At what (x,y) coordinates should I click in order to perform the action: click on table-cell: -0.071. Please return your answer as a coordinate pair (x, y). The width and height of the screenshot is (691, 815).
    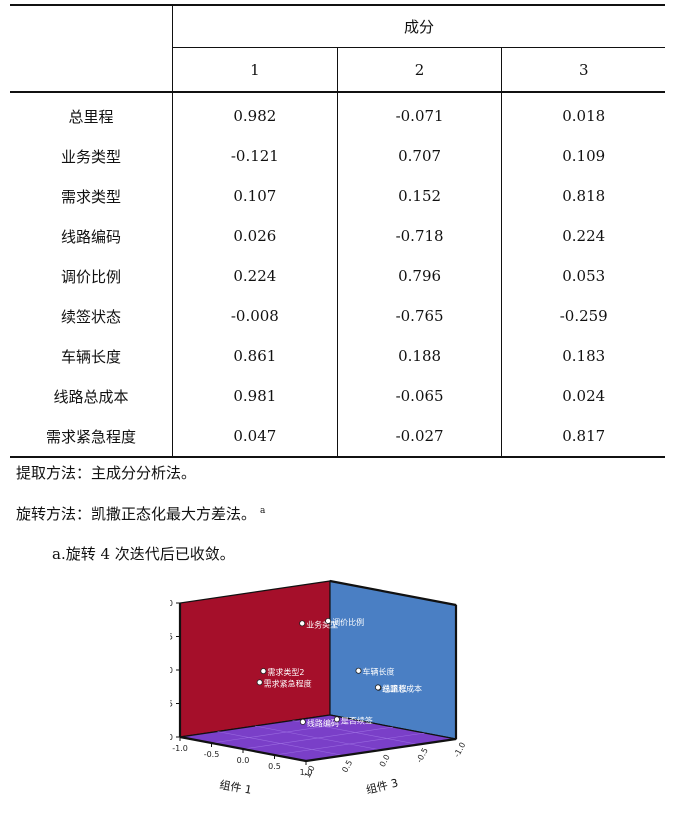
    Looking at the image, I should click on (419, 114).